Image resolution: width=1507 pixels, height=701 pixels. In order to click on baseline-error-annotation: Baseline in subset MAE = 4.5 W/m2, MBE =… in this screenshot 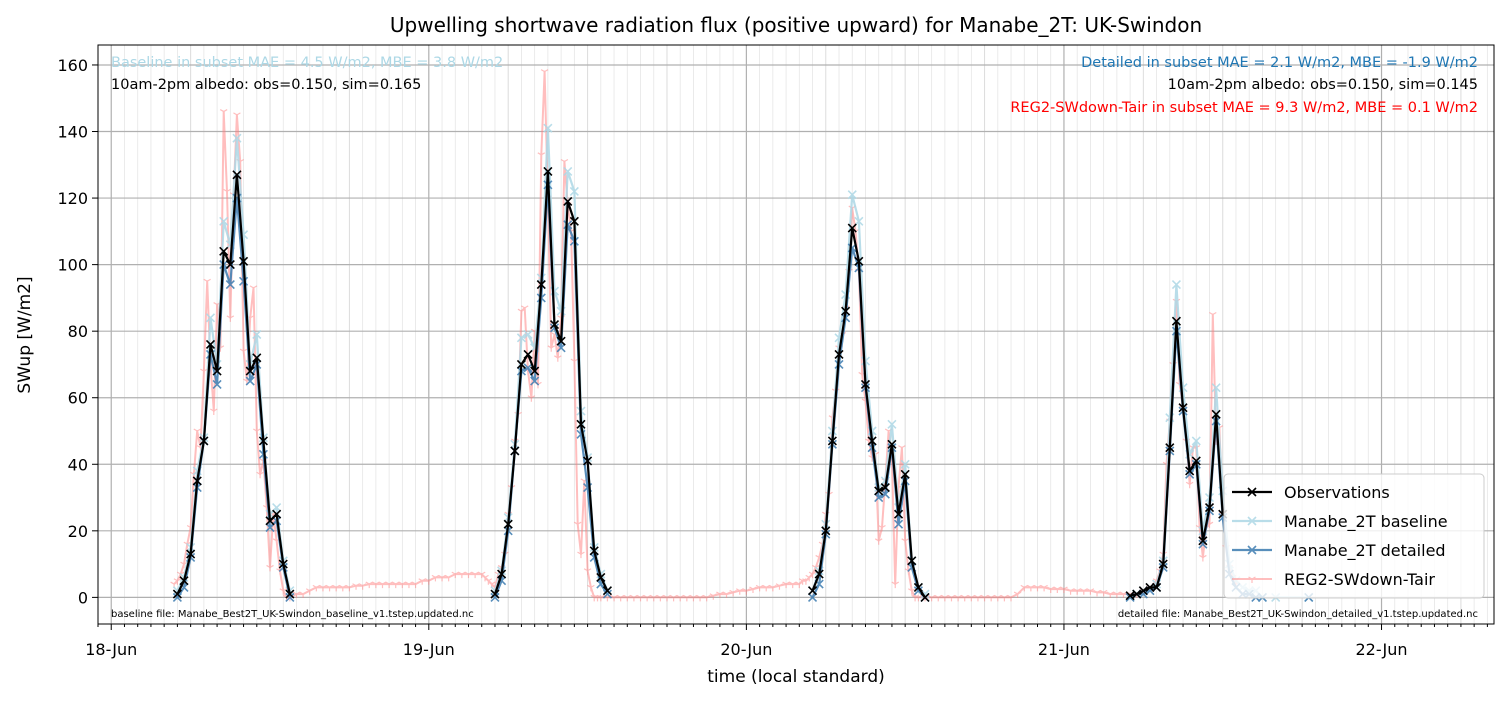, I will do `click(307, 63)`.